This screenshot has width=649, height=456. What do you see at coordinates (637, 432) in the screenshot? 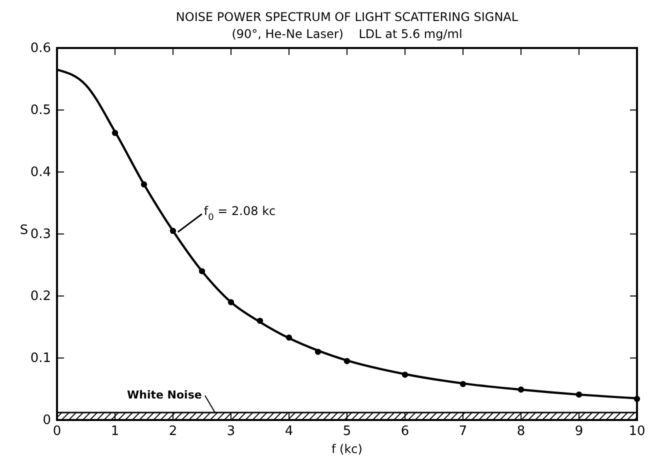
I see `x-tick-label: 10` at bounding box center [637, 432].